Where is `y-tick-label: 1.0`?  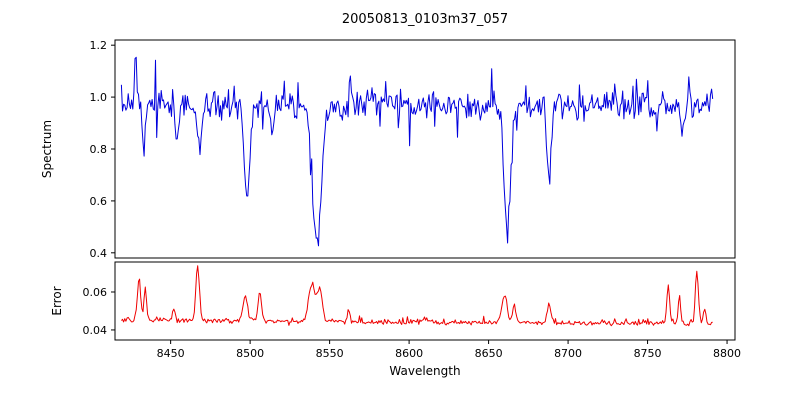
y-tick-label: 1.0 is located at coordinates (99, 97).